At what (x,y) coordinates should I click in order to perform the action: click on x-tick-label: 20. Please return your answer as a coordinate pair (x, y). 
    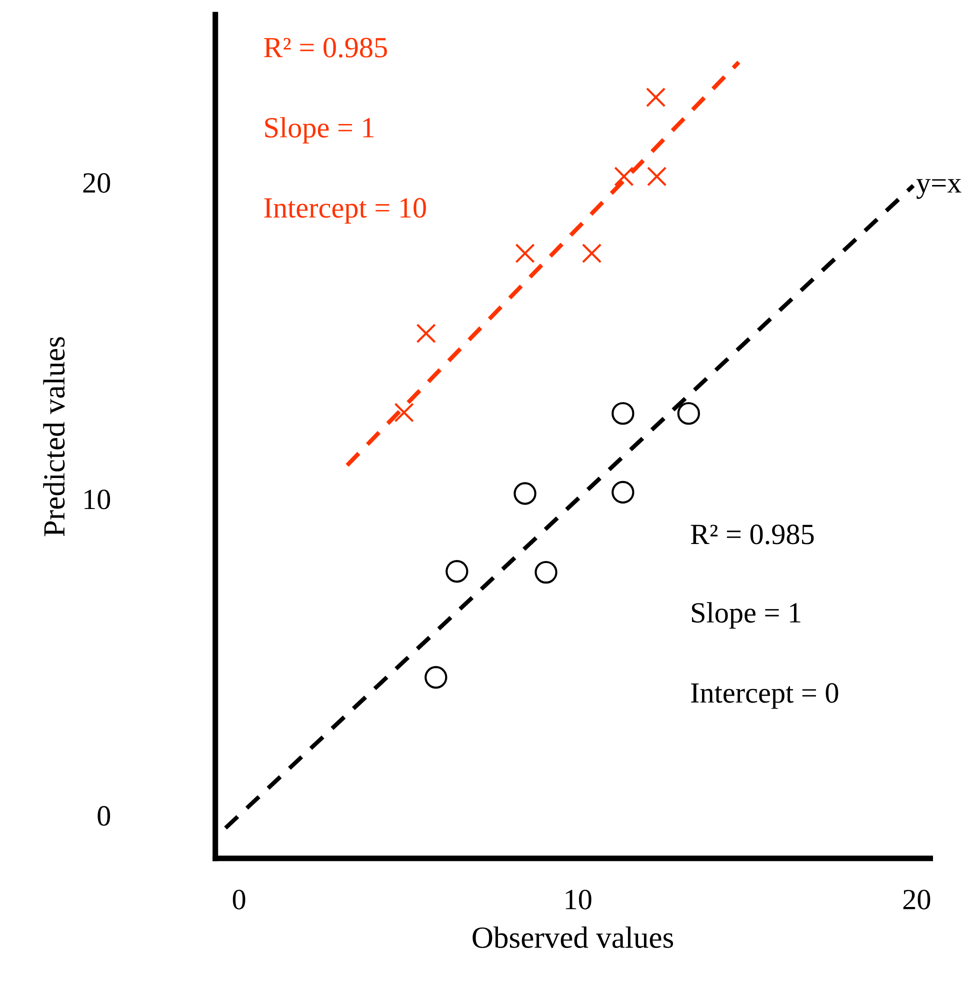
    Looking at the image, I should click on (916, 900).